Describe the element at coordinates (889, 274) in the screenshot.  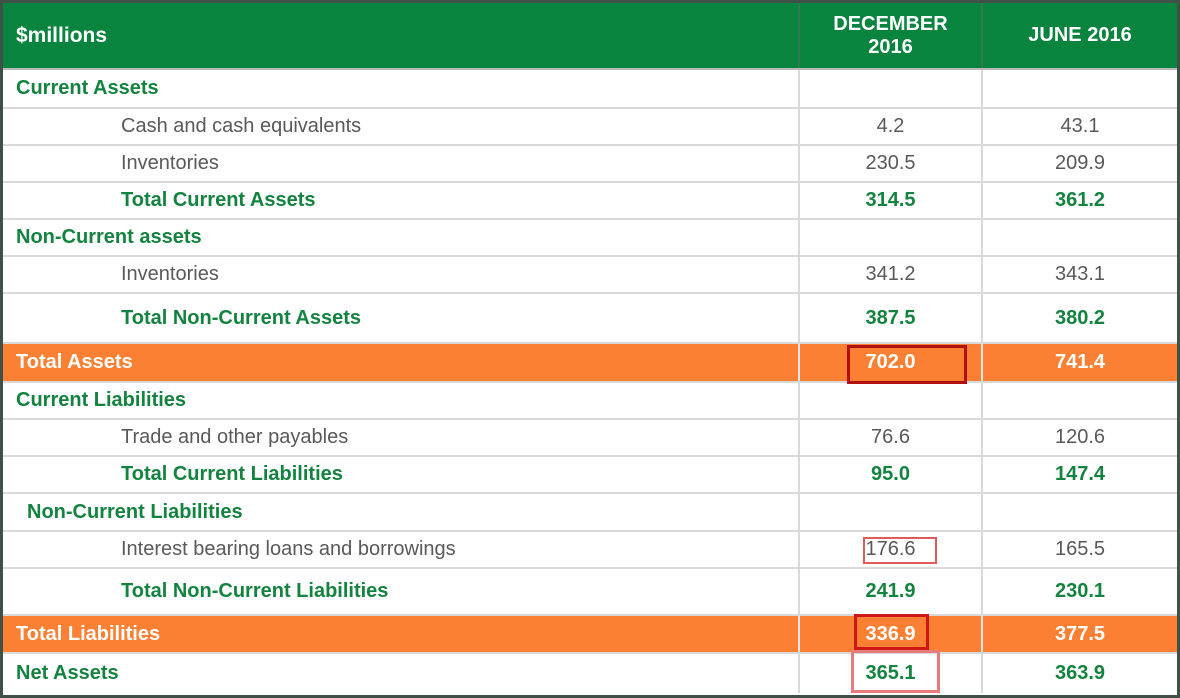
I see `dec-value-cell: 341.2` at that location.